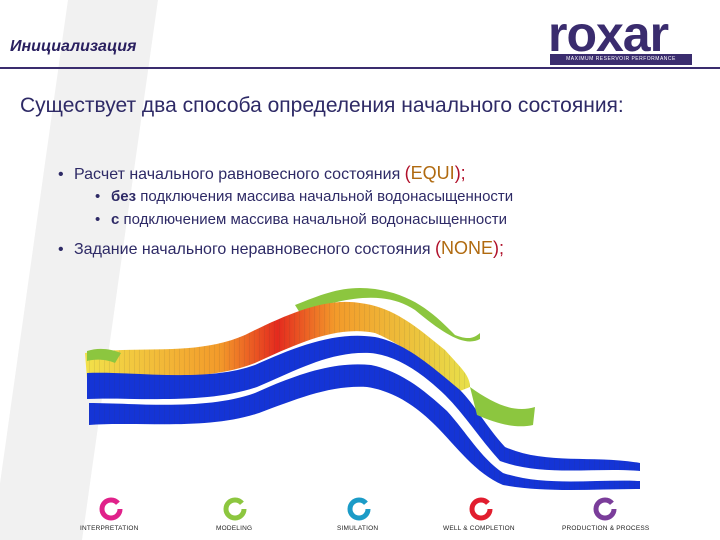 The width and height of the screenshot is (720, 540). Describe the element at coordinates (239, 174) in the screenshot. I see `bullet-equi-text: Расчет начального равновесного состояния` at that location.